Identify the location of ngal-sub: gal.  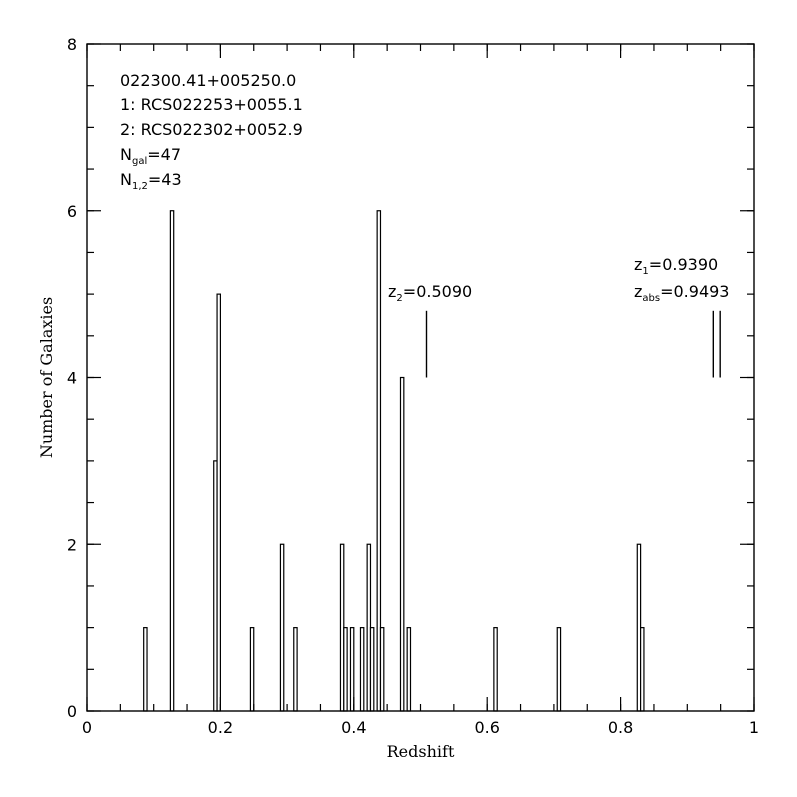
(139, 161).